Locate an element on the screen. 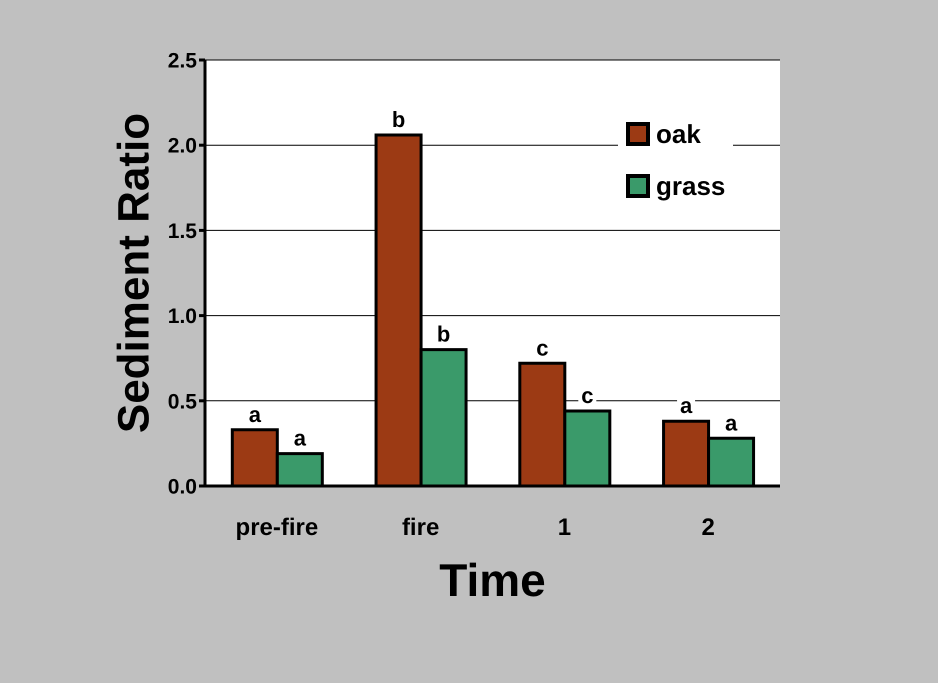 The image size is (938, 683). legend-label: grass is located at coordinates (691, 186).